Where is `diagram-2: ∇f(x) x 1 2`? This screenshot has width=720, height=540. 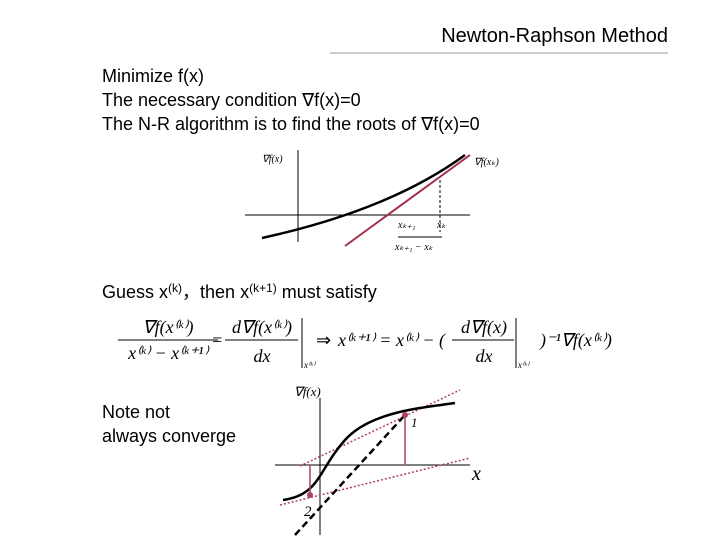
diagram-2: ∇f(x) x 1 2 is located at coordinates (378, 460).